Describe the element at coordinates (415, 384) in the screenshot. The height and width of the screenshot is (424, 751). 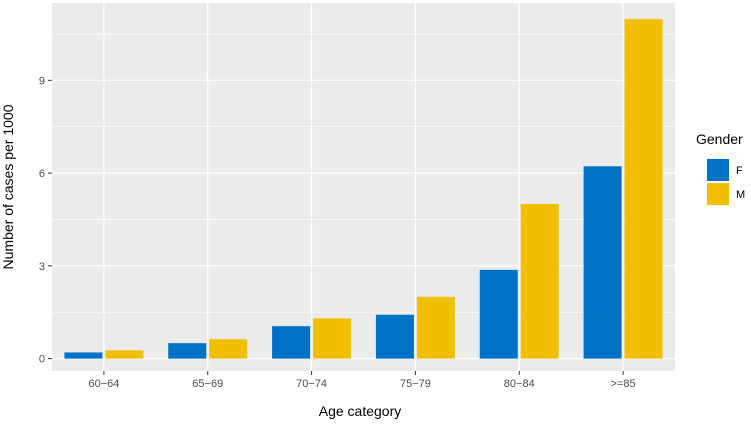
I see `x-tick-label: 75−79` at that location.